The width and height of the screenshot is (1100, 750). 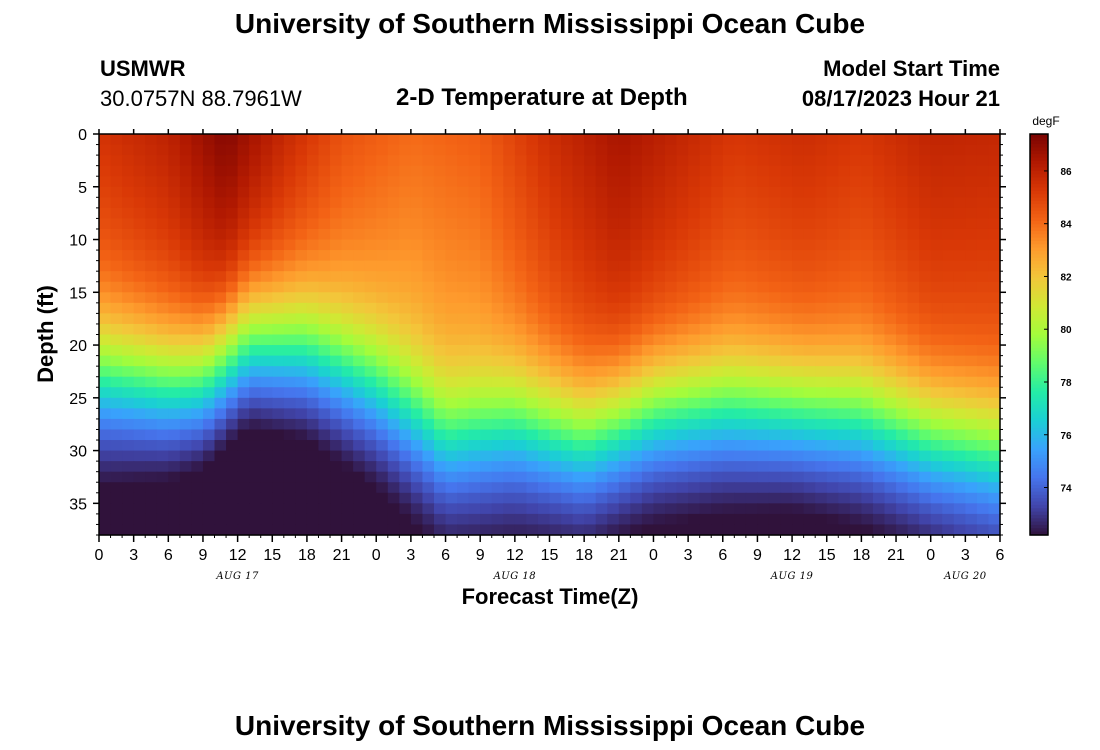 I want to click on x-date-label: AUG 18, so click(x=515, y=576).